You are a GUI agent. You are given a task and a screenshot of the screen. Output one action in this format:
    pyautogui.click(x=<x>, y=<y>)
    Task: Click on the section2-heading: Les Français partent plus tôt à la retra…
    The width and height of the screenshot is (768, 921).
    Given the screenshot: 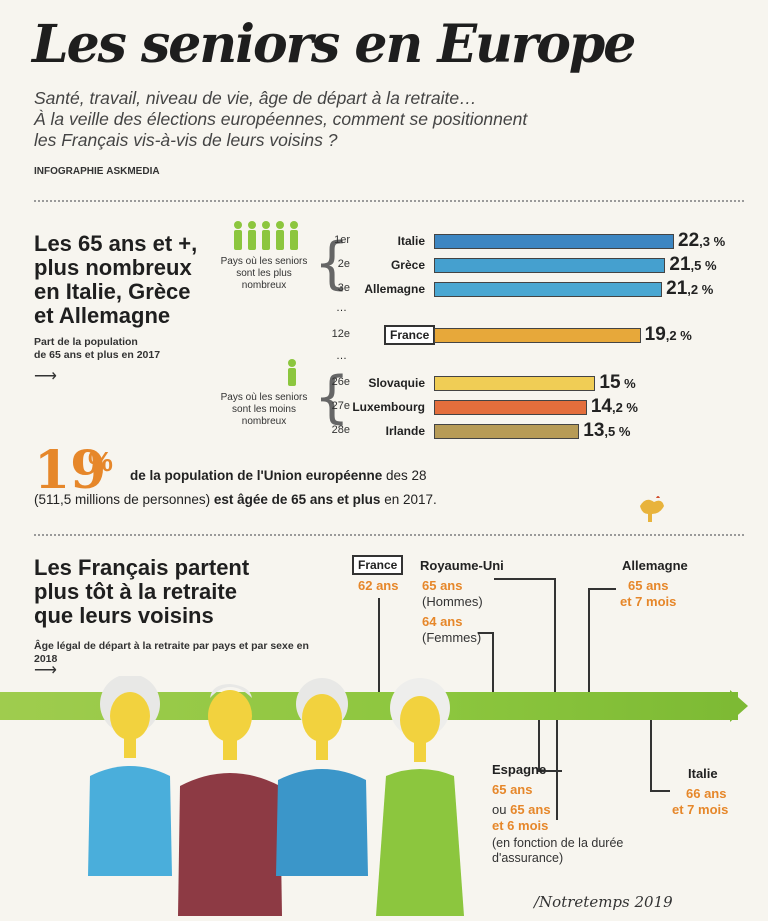 What is the action you would take?
    pyautogui.click(x=141, y=592)
    